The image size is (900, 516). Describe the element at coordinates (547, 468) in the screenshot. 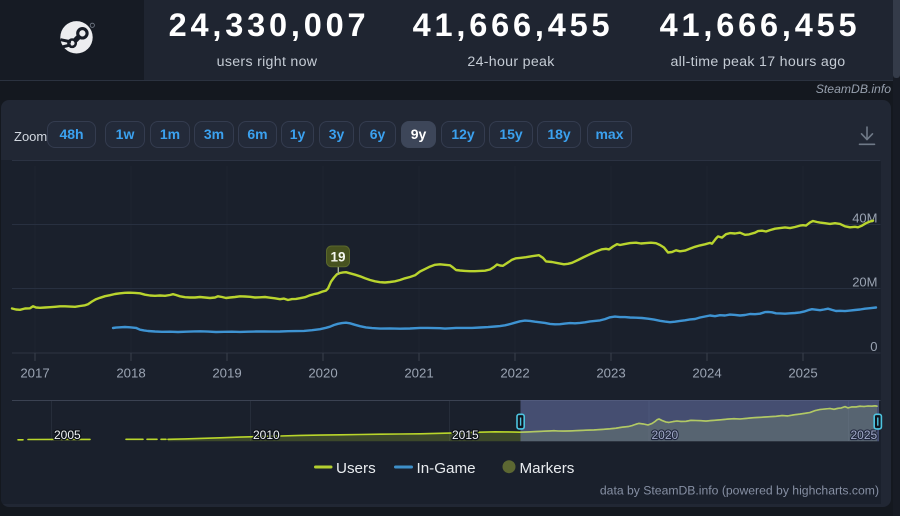

I see `svg-text: Markers` at that location.